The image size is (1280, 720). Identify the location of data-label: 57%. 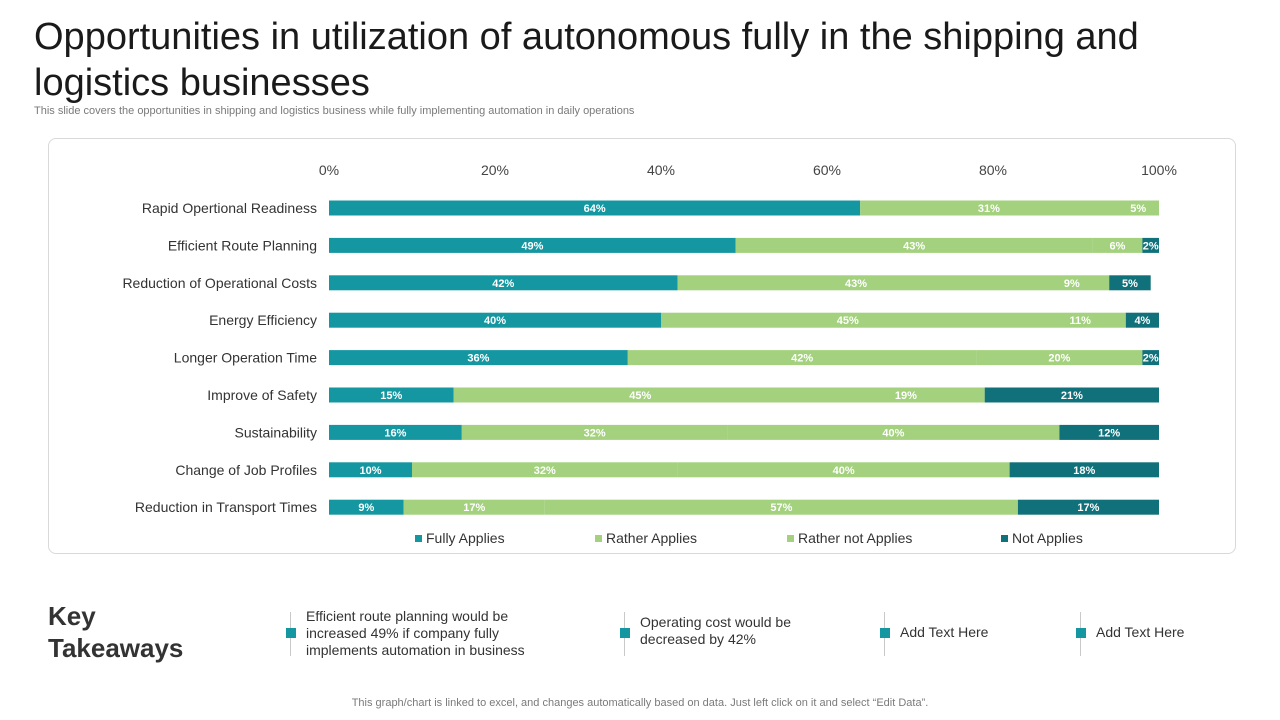
(781, 508).